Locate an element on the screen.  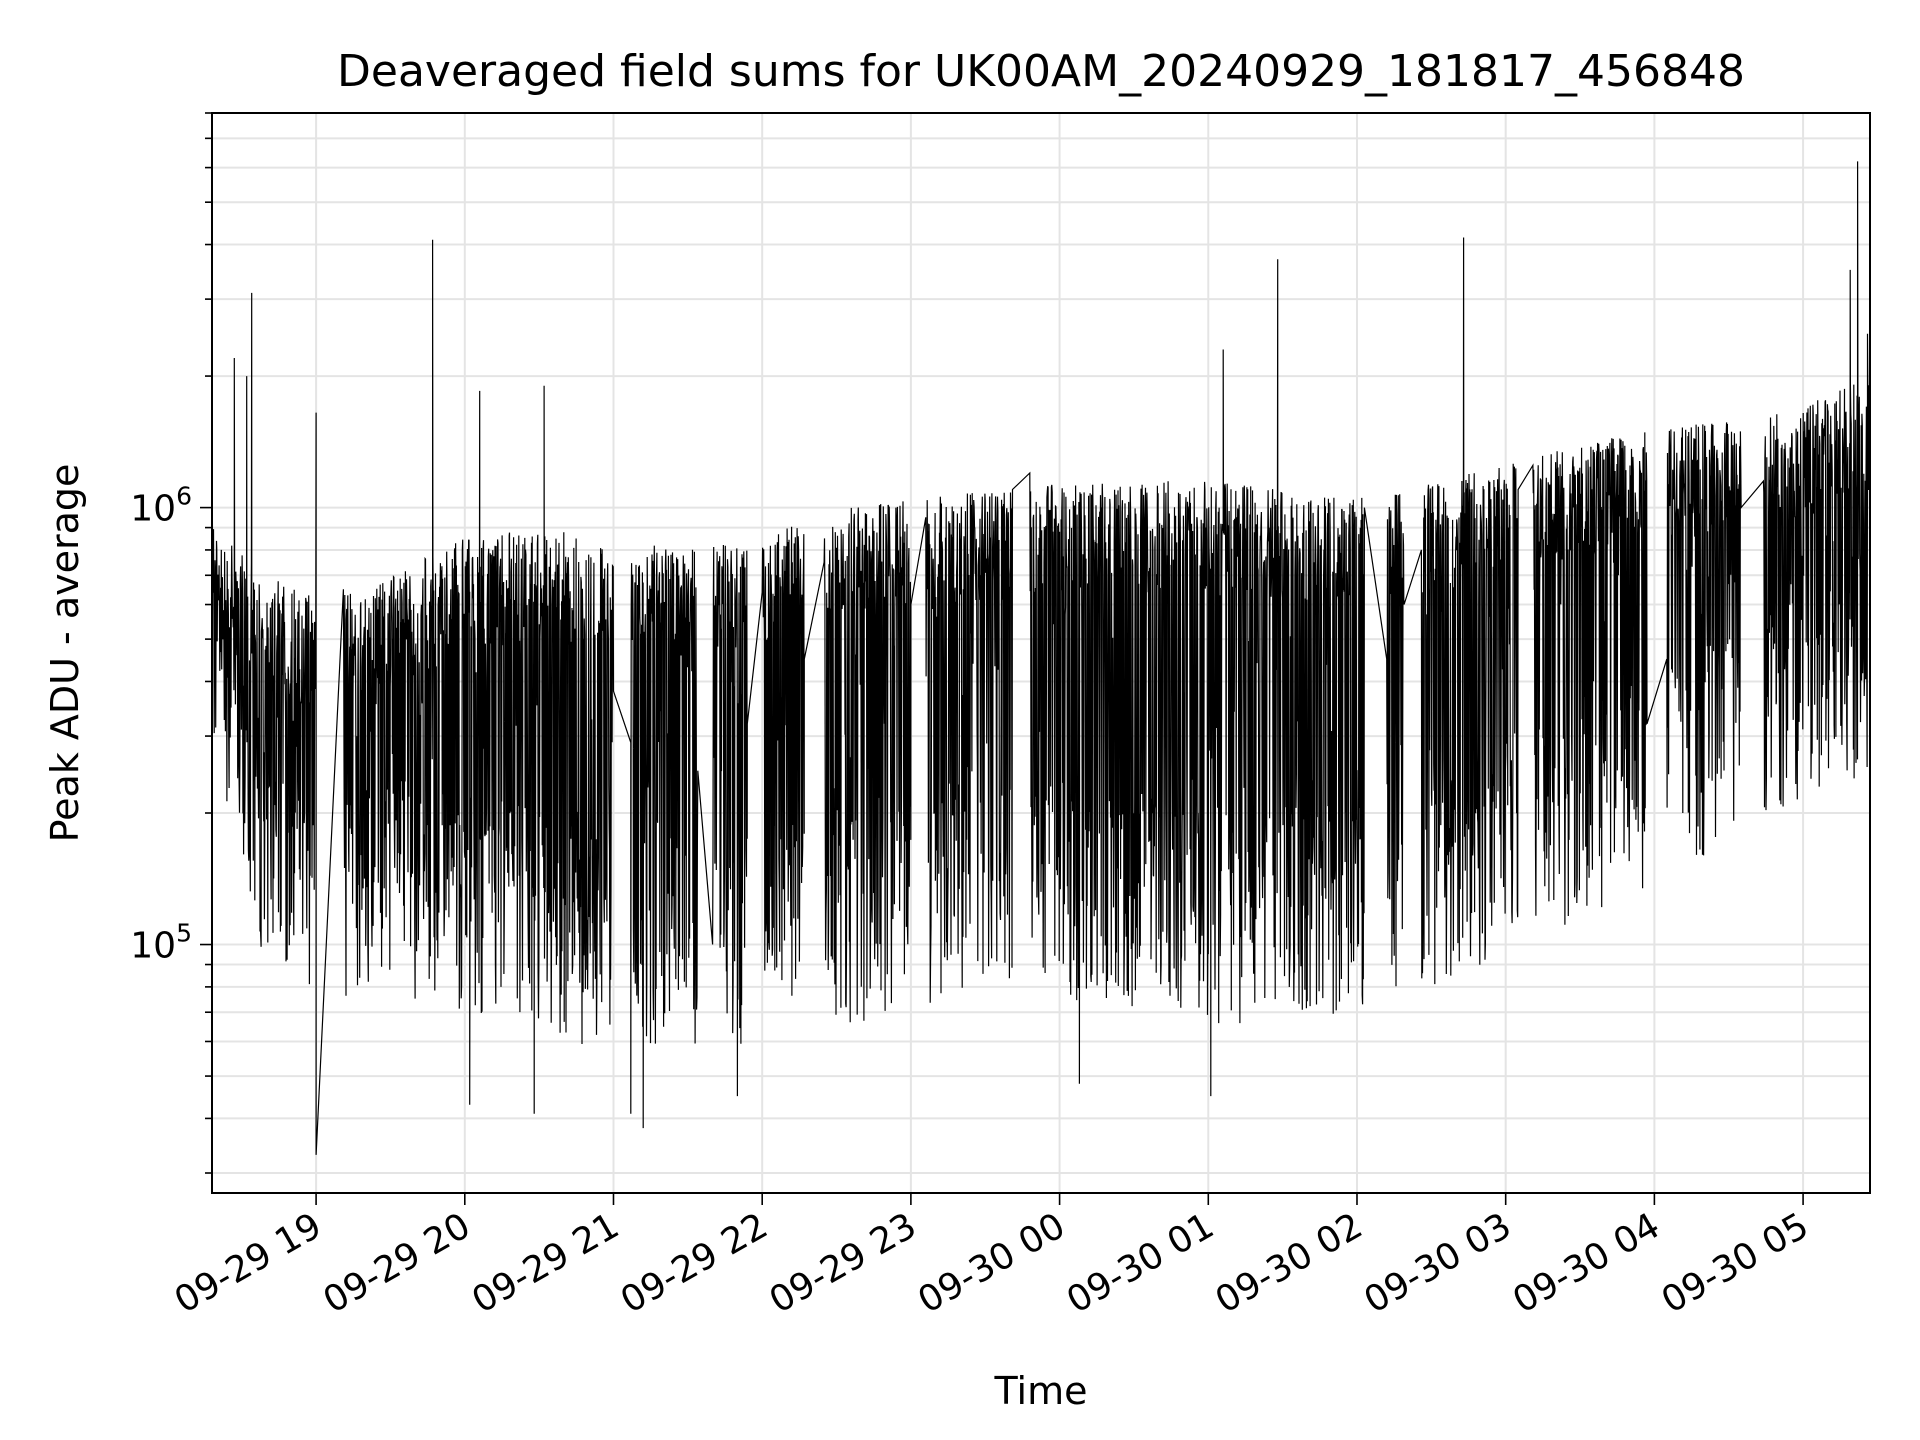
x-axis-label: Time is located at coordinates (1041, 1391).